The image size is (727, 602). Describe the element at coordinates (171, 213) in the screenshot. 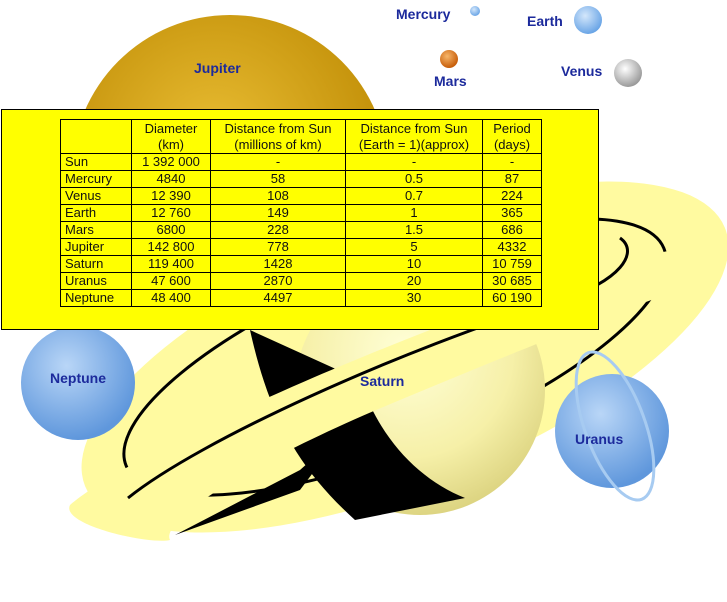

I see `table-cell: 12 760` at that location.